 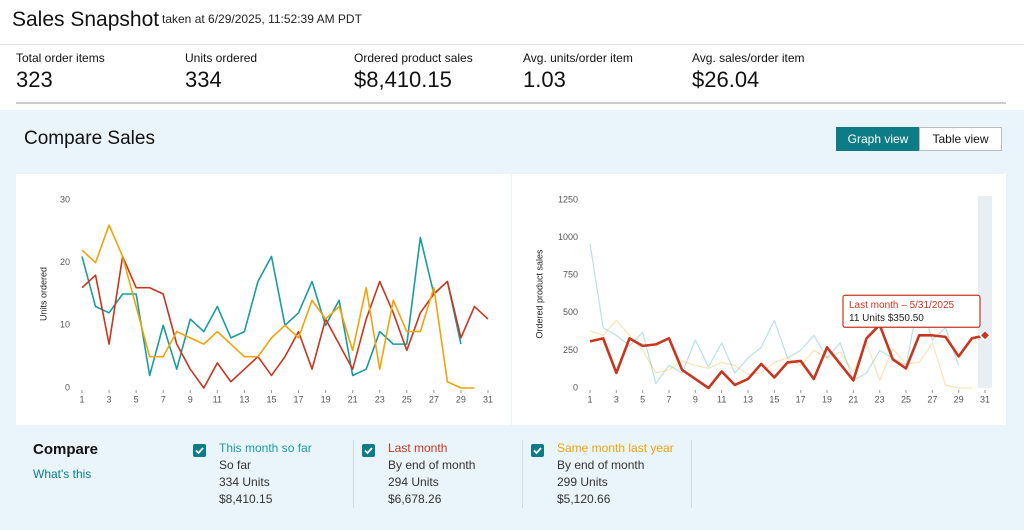 What do you see at coordinates (985, 292) in the screenshot?
I see `hover-band` at bounding box center [985, 292].